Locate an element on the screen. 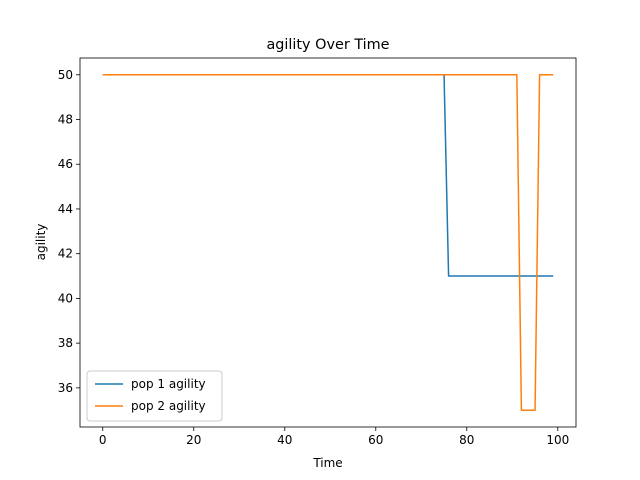 The width and height of the screenshot is (640, 480). x-tick-label: 60 is located at coordinates (375, 440).